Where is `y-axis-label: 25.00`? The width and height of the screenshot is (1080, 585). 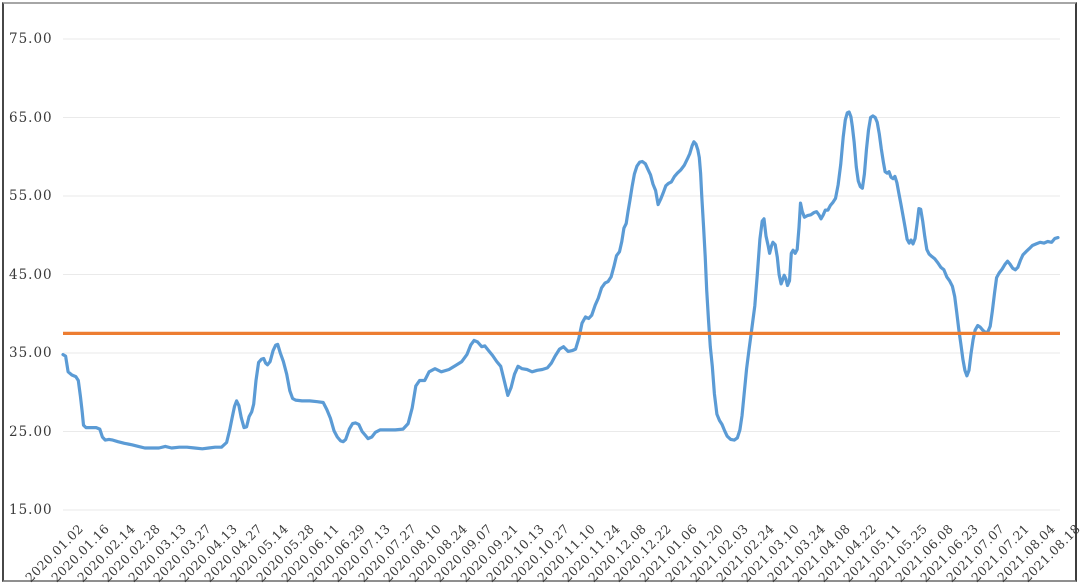
y-axis-label: 25.00 is located at coordinates (31, 431).